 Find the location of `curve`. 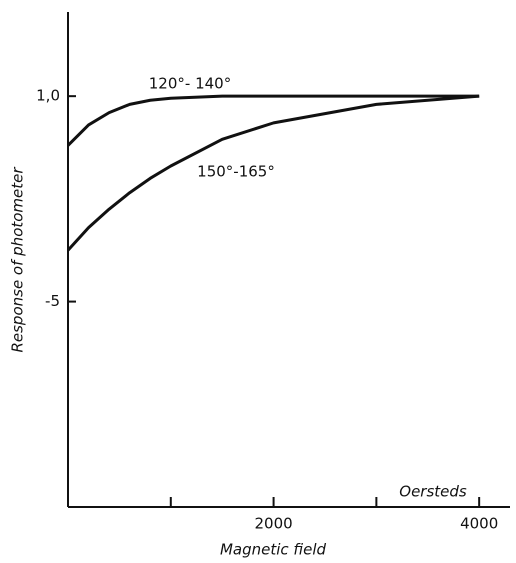

curve is located at coordinates (273, 120).